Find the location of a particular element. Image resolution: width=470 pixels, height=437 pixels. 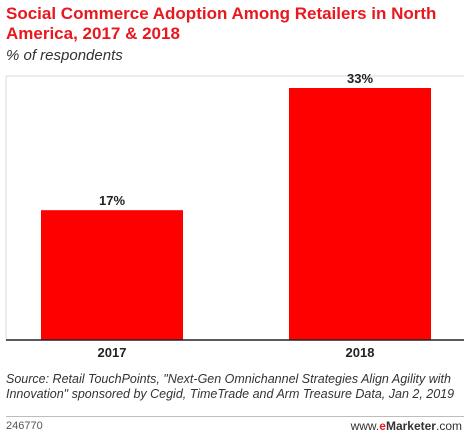

x-tick-2017: 2017 is located at coordinates (112, 352).